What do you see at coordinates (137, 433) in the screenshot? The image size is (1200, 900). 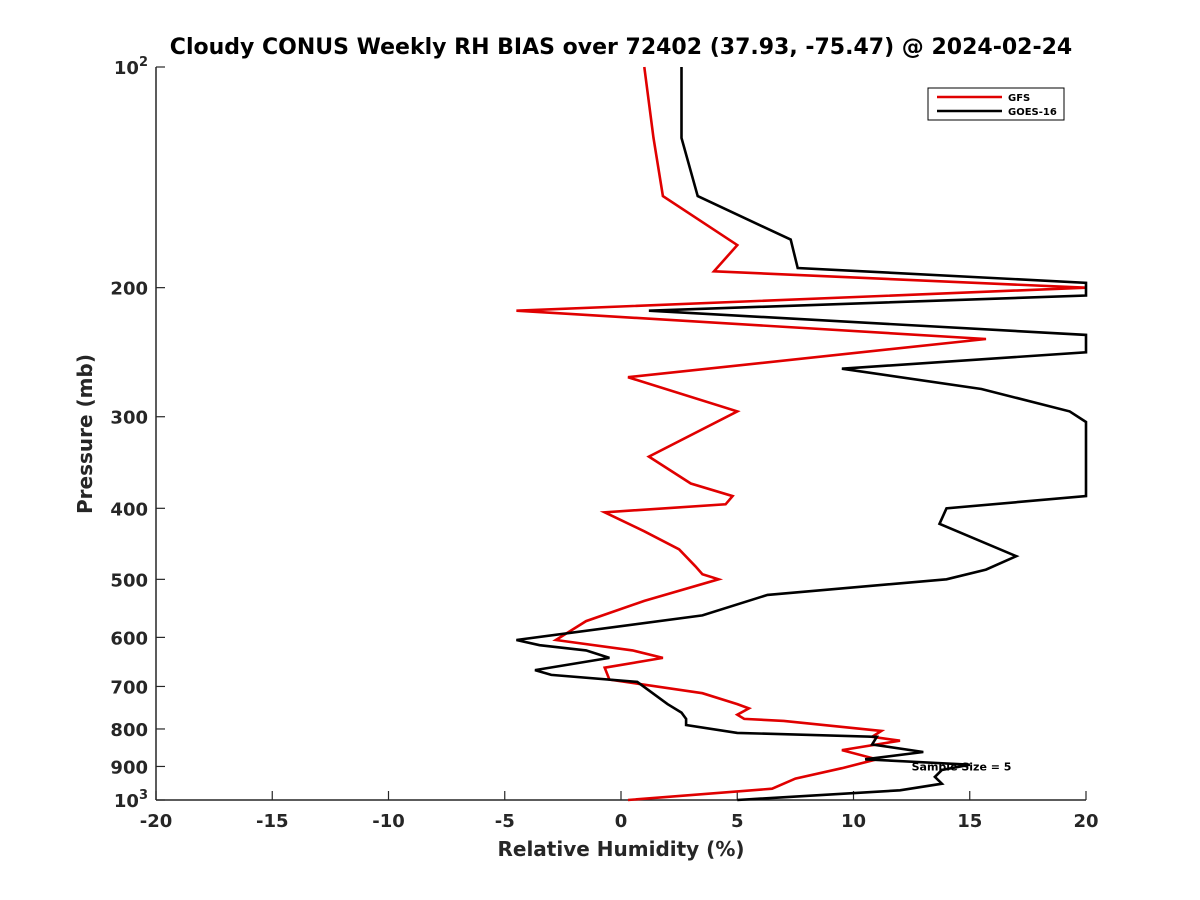 I see `y-ticks: 10² 200 300 400 500 600 700 800 900 10³` at bounding box center [137, 433].